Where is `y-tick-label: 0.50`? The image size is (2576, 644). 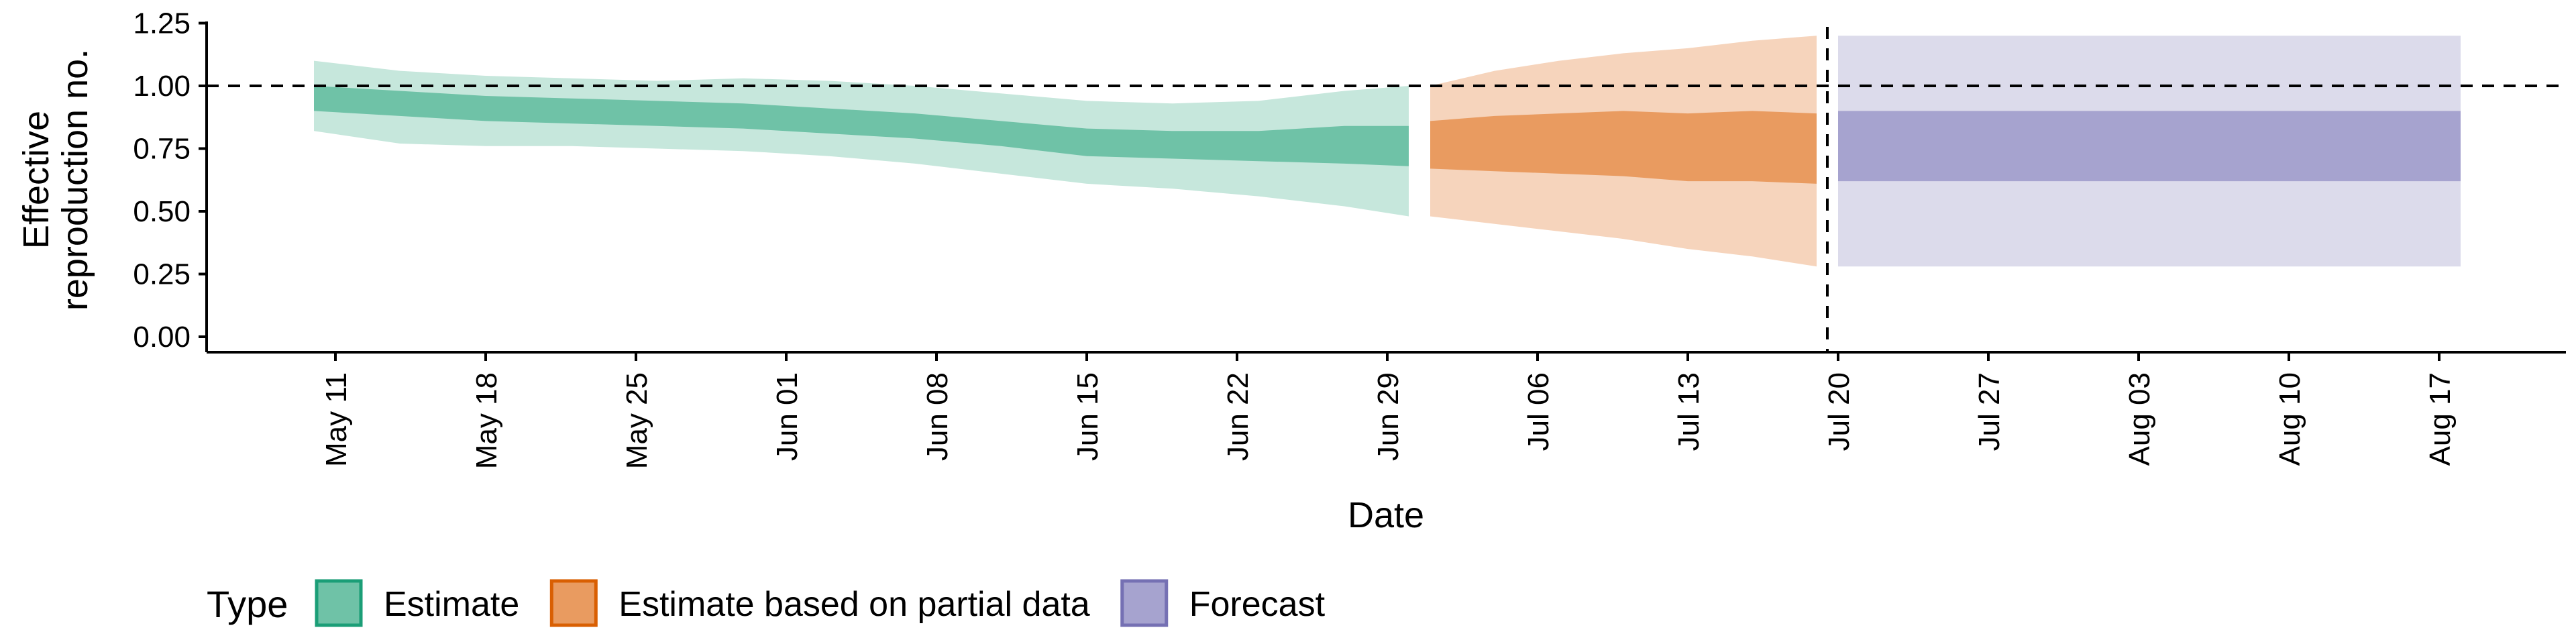
y-tick-label: 0.50 is located at coordinates (162, 211).